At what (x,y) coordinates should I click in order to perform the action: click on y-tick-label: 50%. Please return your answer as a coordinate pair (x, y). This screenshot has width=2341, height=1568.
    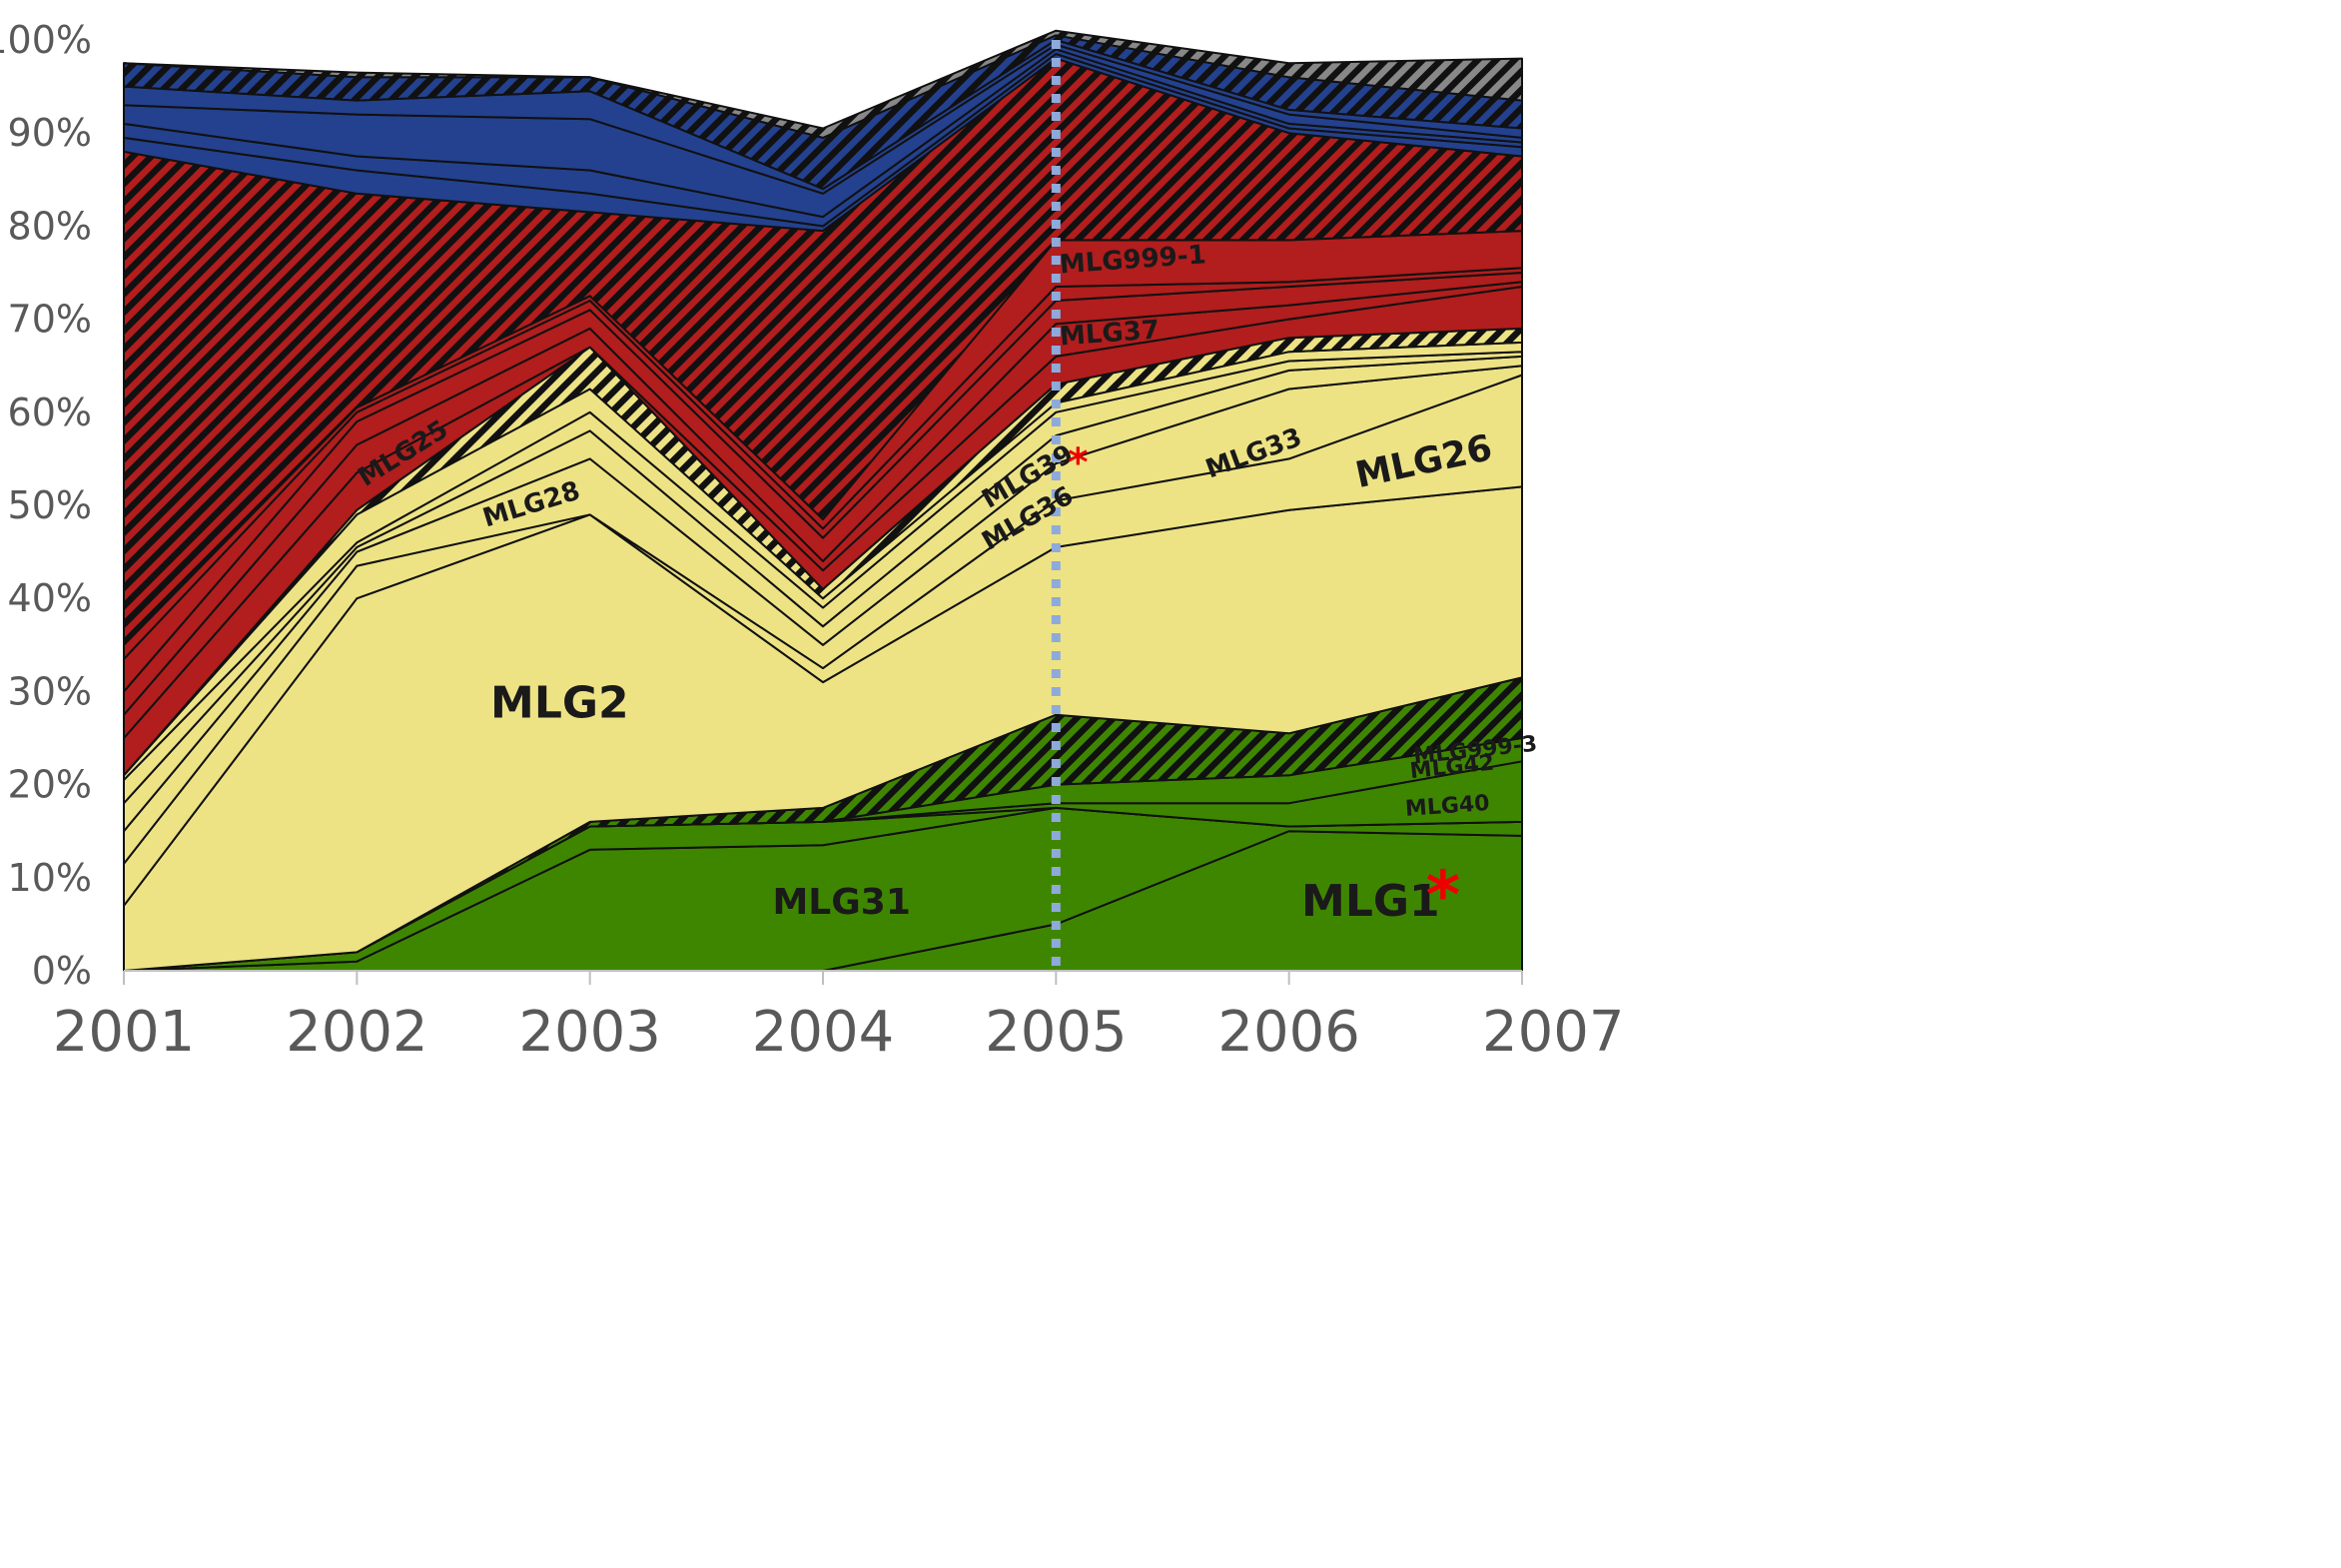
    Looking at the image, I should click on (50, 505).